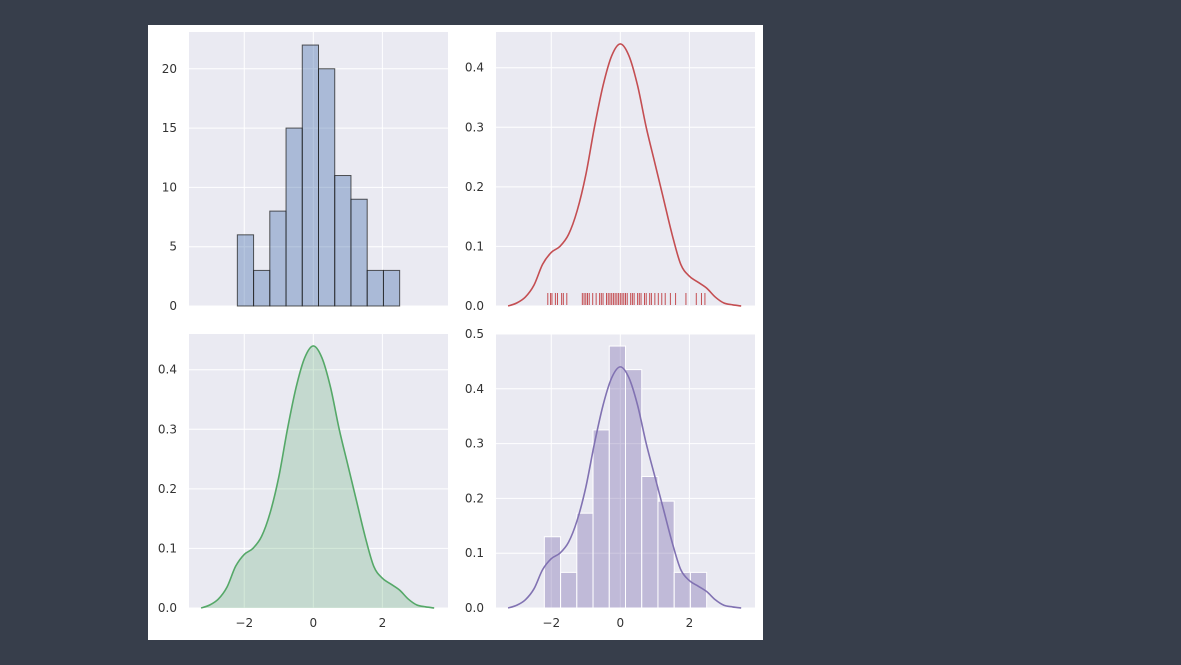  I want to click on chart-hist-kde: 0.0 0.1 0.2 0.3 0.4 0.5 −2 0 2, so click(610, 478).